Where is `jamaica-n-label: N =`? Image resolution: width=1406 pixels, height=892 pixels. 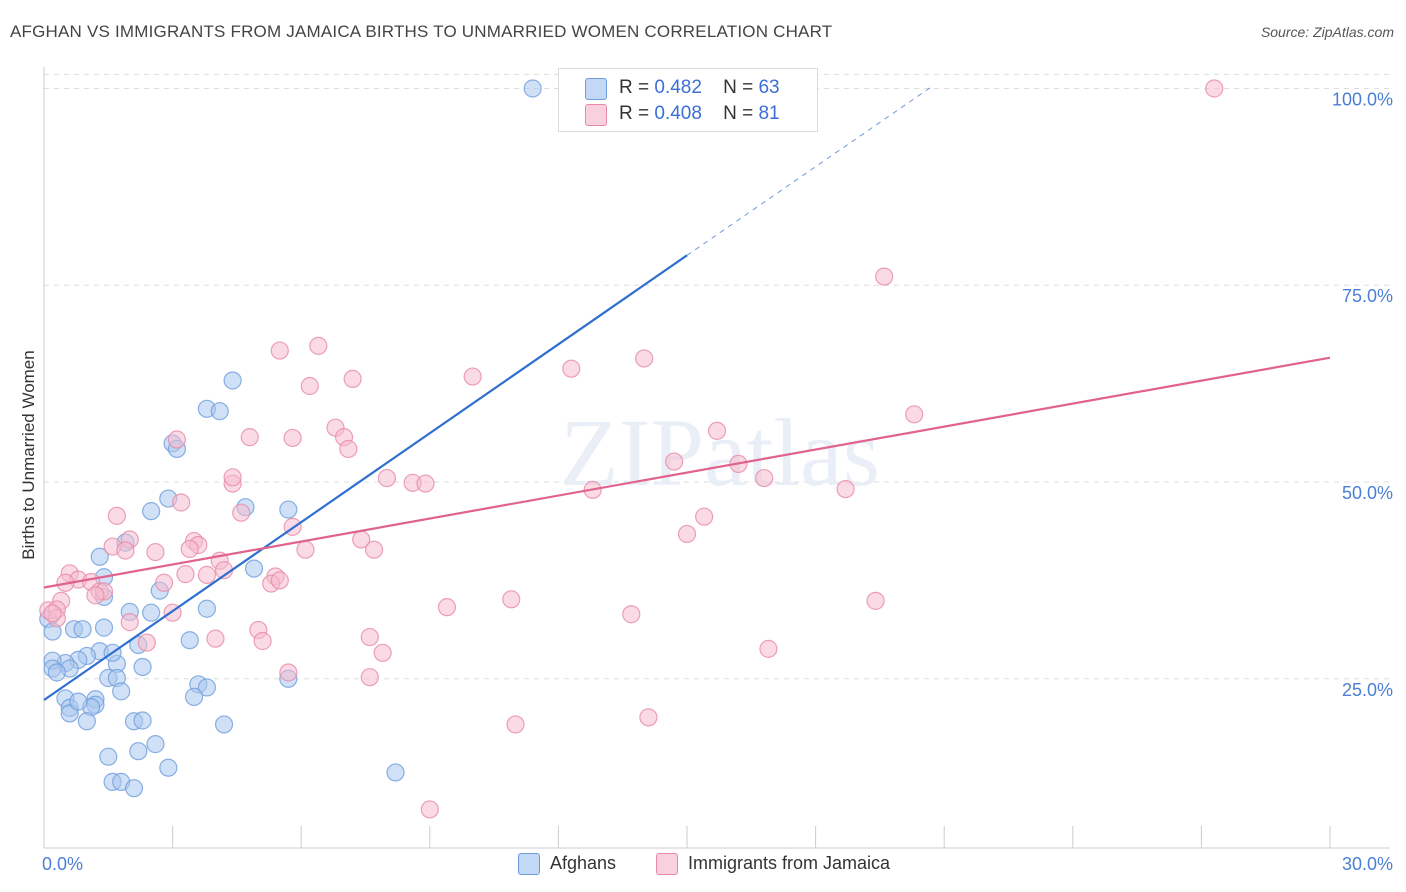 jamaica-n-label: N = is located at coordinates (738, 113).